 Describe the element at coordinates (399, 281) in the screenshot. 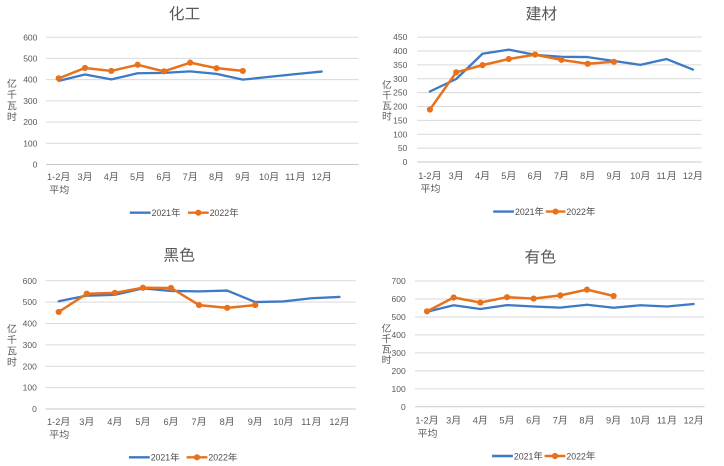

I see `svg-text: 700` at that location.